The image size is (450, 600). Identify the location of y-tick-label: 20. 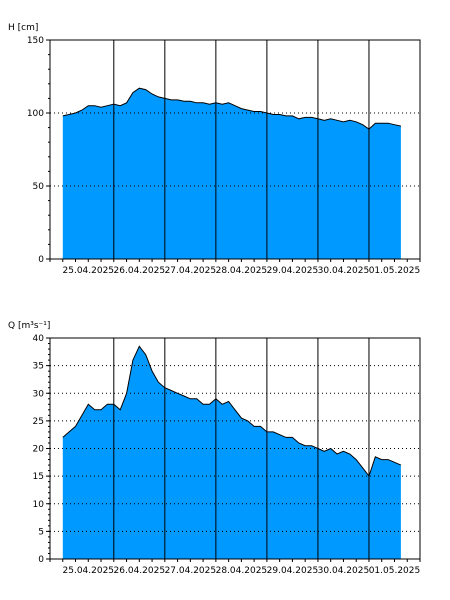
(39, 450).